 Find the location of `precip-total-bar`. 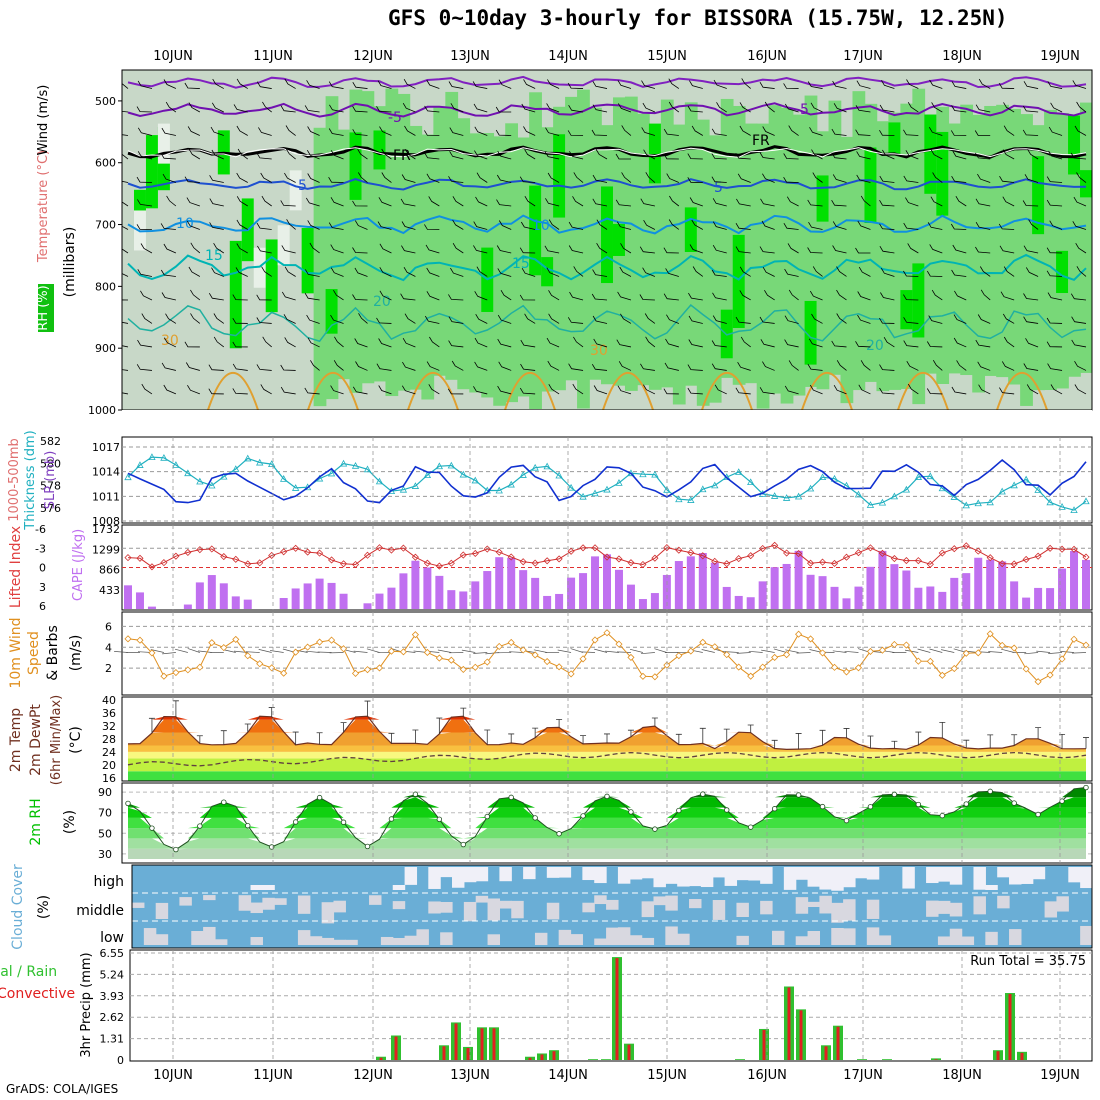

precip-total-bar is located at coordinates (887, 1059).